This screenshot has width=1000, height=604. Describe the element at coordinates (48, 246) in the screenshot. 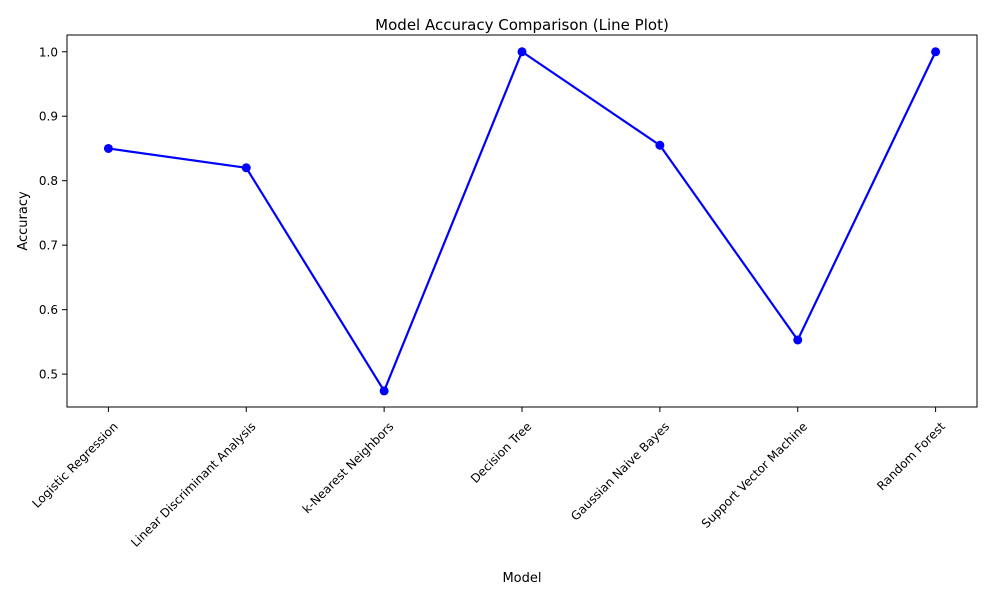

I see `y-tick-label: 0.7` at that location.